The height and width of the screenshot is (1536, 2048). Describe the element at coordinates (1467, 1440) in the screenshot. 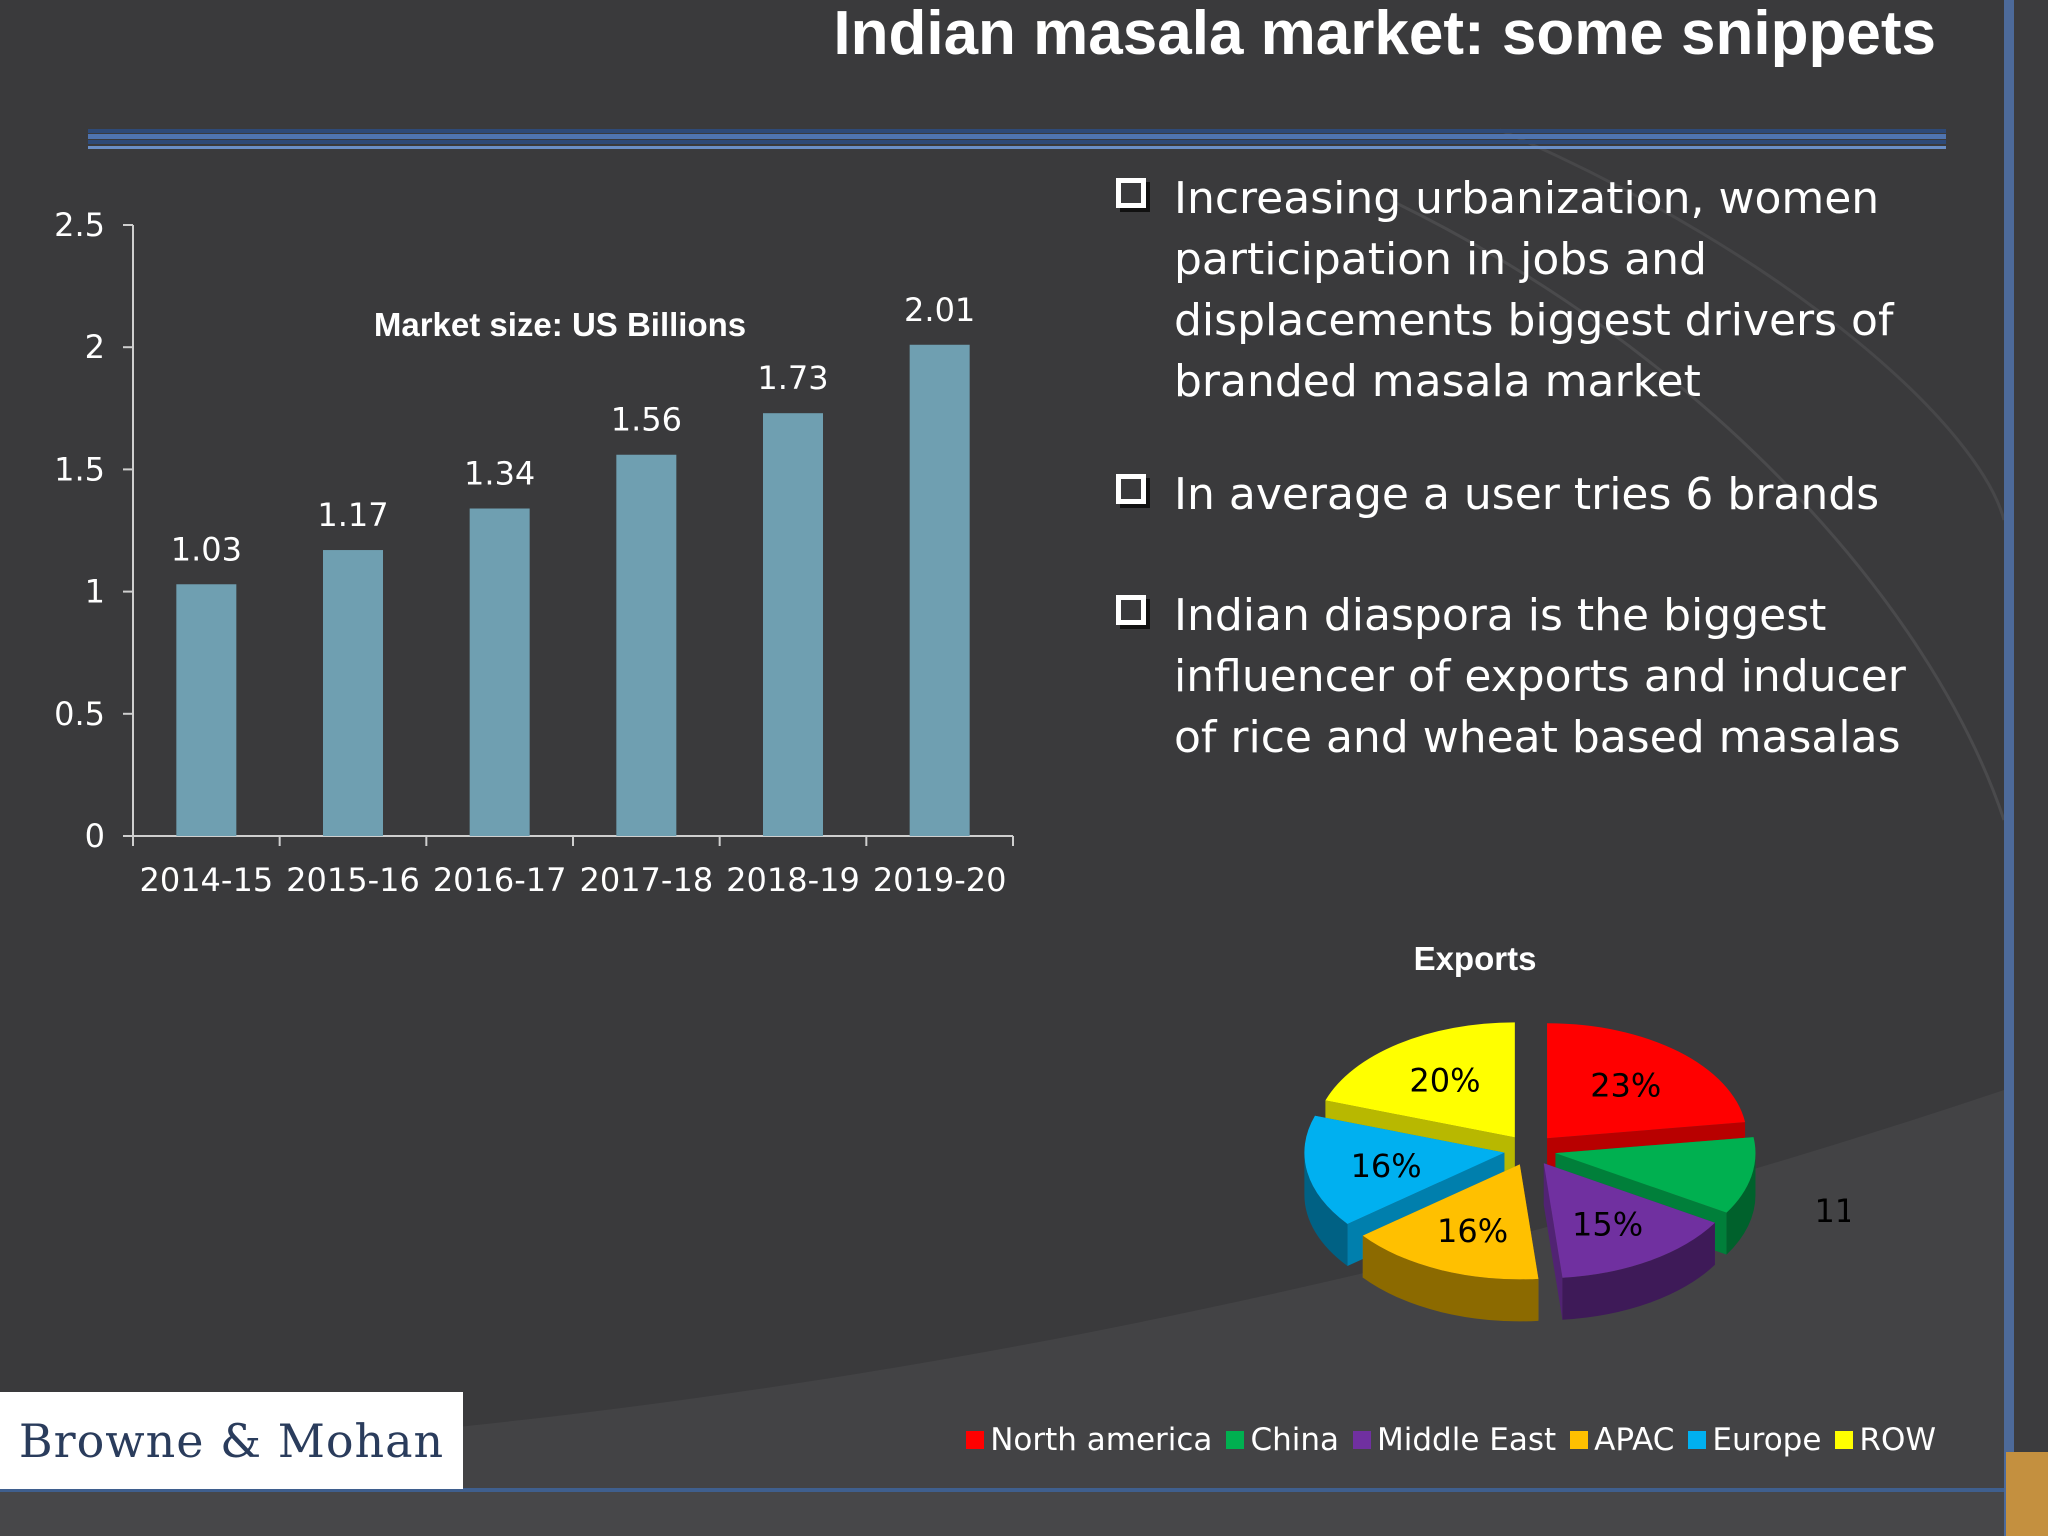

I see `legend-label: Middle East` at that location.